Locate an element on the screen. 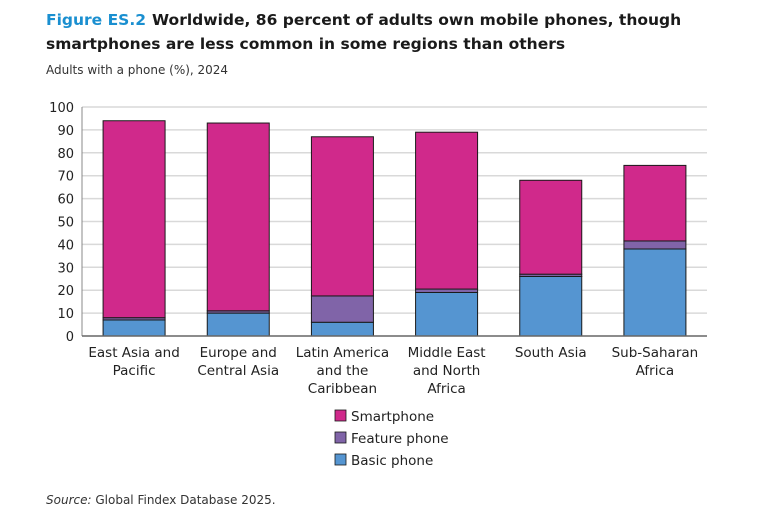  y-tick-label: 70 is located at coordinates (65, 177).